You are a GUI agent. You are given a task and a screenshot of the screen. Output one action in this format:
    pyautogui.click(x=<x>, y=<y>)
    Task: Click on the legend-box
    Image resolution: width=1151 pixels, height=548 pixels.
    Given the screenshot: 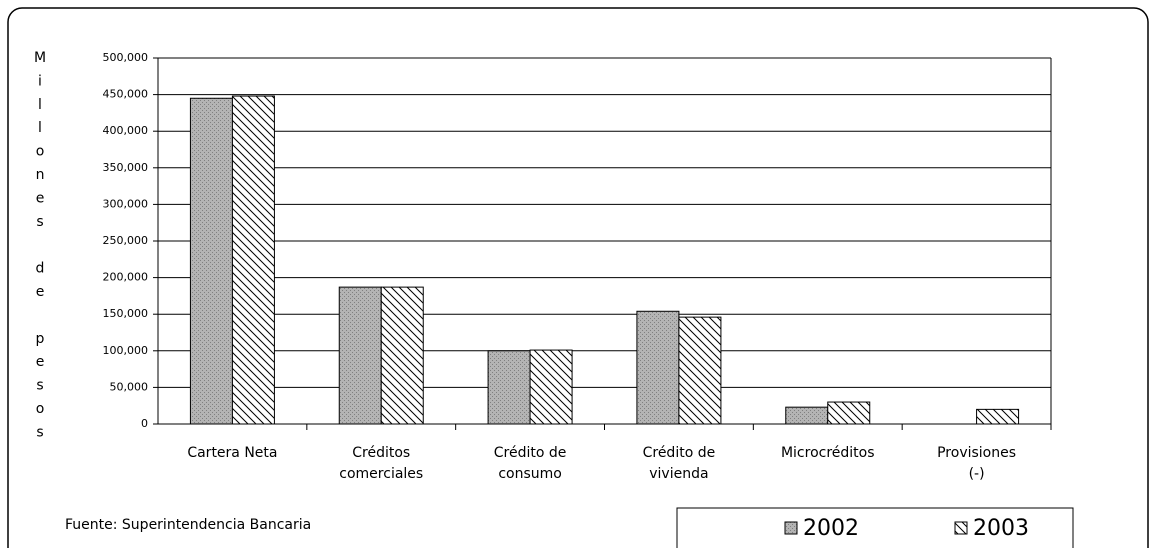 What is the action you would take?
    pyautogui.click(x=875, y=527)
    